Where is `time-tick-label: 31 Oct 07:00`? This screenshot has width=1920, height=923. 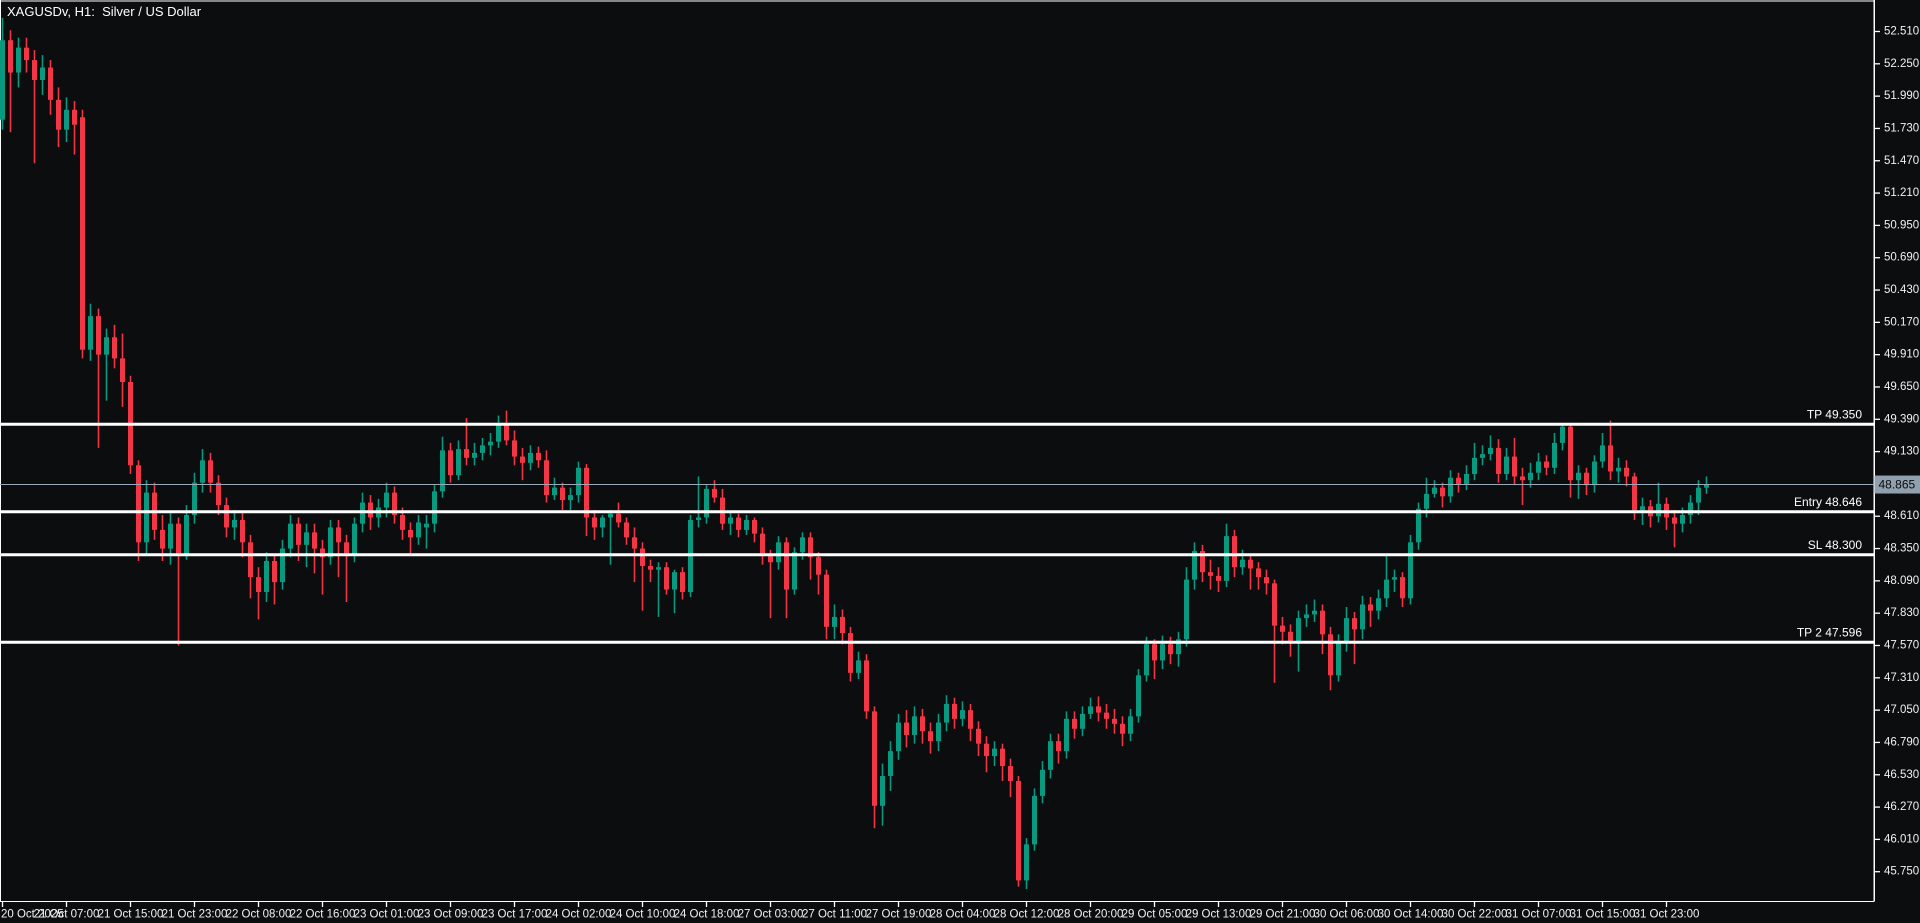 time-tick-label: 31 Oct 07:00 is located at coordinates (1539, 915).